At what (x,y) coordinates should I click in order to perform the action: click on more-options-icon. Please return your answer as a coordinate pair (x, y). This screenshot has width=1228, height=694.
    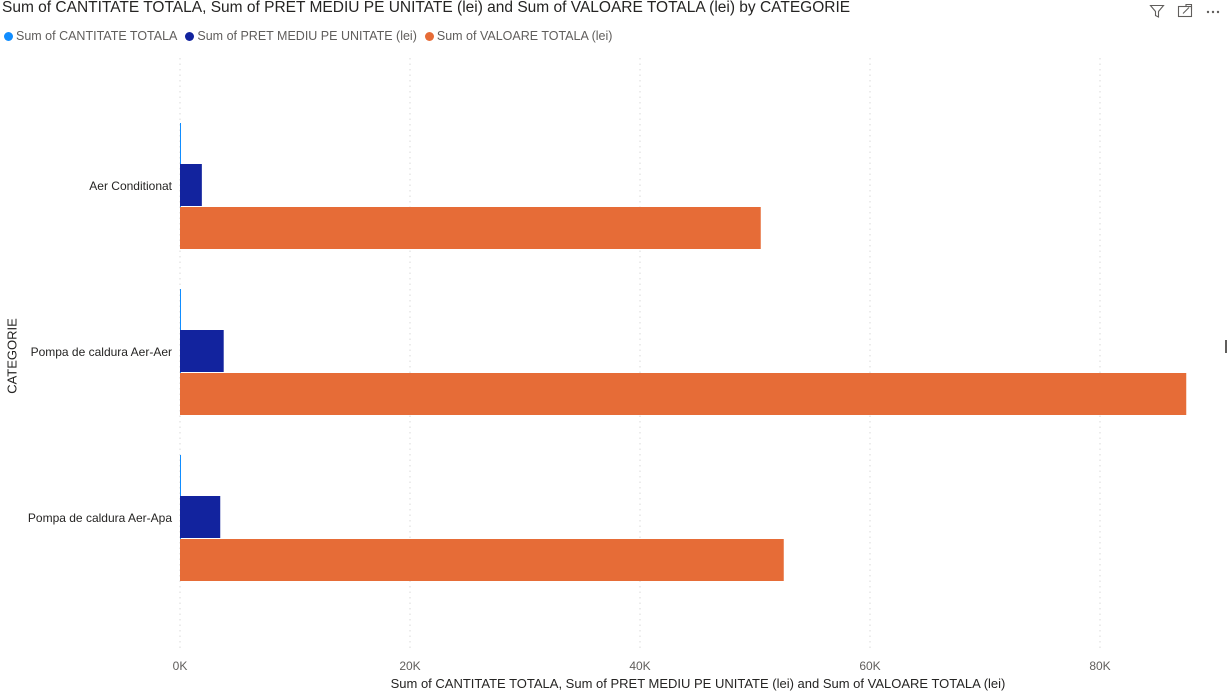
    Looking at the image, I should click on (1213, 11).